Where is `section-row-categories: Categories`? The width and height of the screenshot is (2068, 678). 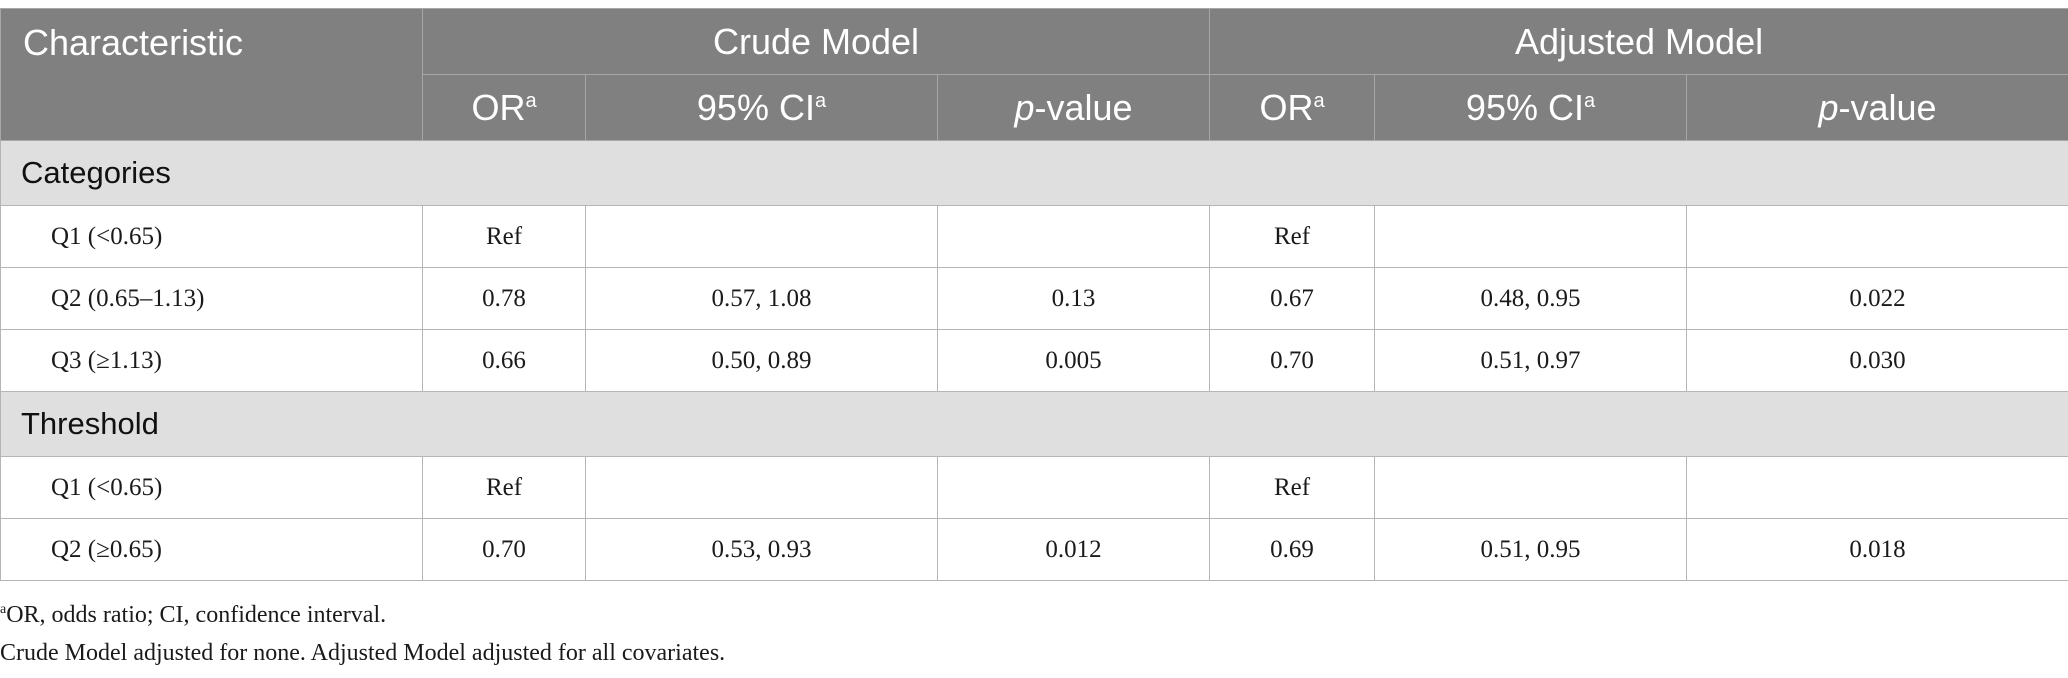 section-row-categories: Categories is located at coordinates (1034, 173).